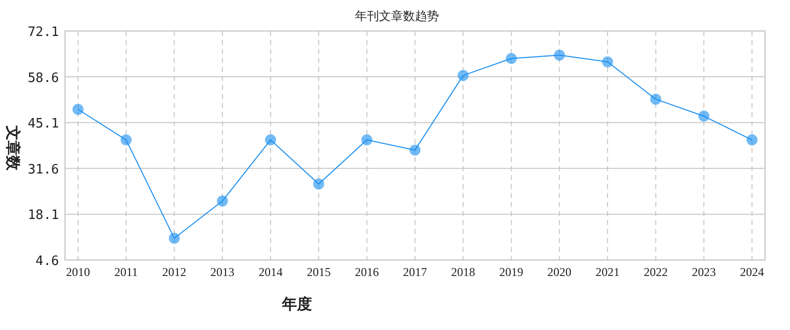 This screenshot has width=790, height=330. I want to click on y-tick-label: 58.6, so click(43, 78).